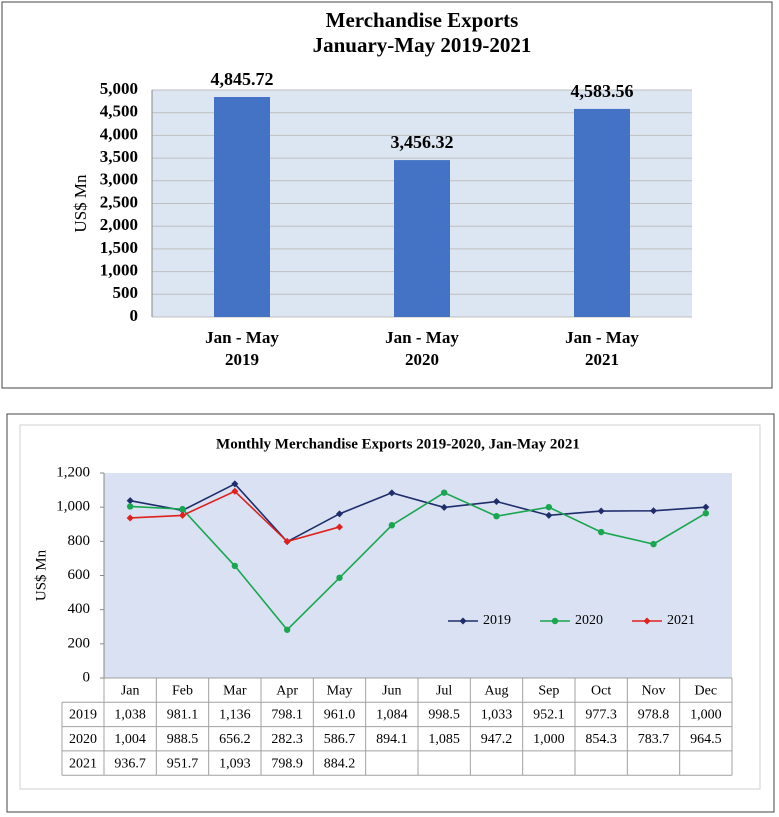  Describe the element at coordinates (497, 739) in the screenshot. I see `table-cell: 947.2` at that location.